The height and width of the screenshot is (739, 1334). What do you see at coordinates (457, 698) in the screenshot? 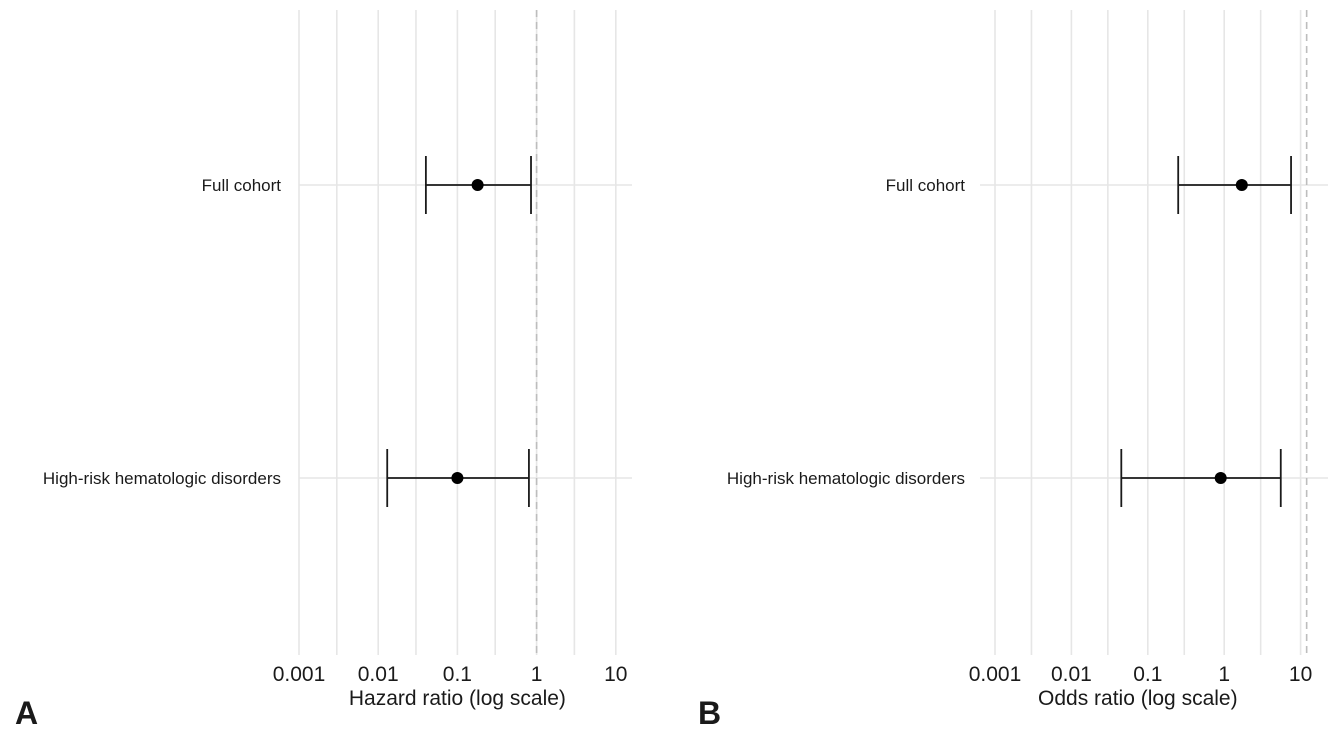
I see `x-axis-title: Hazard ratio (log scale)` at bounding box center [457, 698].